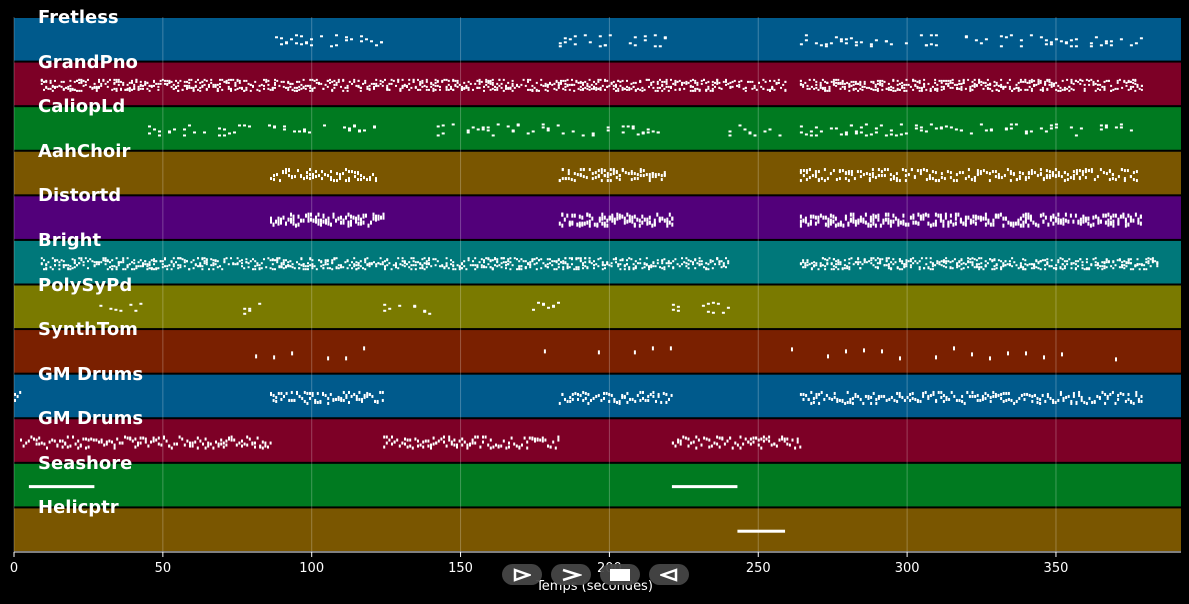 The image size is (1189, 604). Describe the element at coordinates (522, 574) in the screenshot. I see `play-button` at that location.